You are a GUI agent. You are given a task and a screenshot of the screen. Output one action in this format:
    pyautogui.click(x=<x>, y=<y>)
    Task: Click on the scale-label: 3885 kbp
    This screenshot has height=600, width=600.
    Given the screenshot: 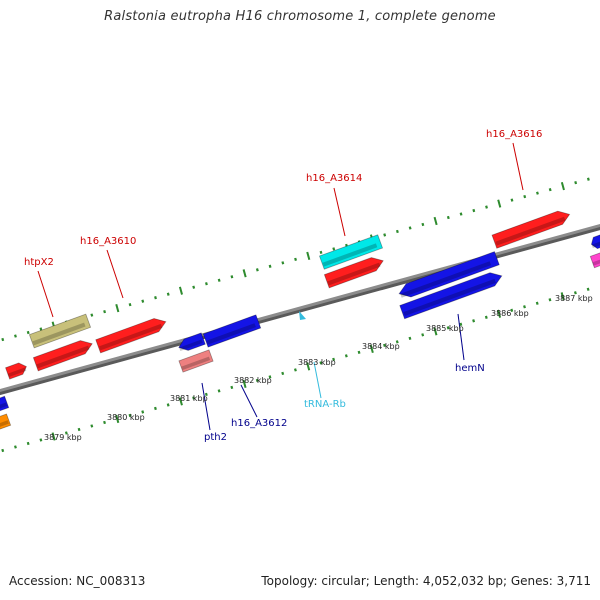 What is the action you would take?
    pyautogui.click(x=445, y=328)
    